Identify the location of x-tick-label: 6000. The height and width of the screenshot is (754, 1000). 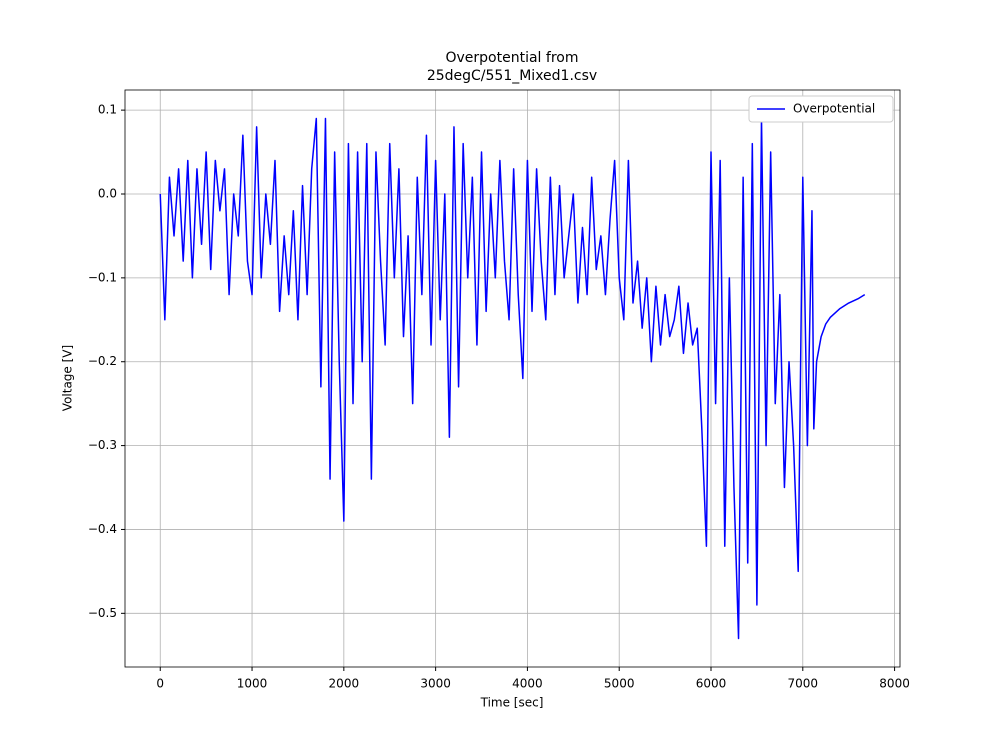
(711, 684).